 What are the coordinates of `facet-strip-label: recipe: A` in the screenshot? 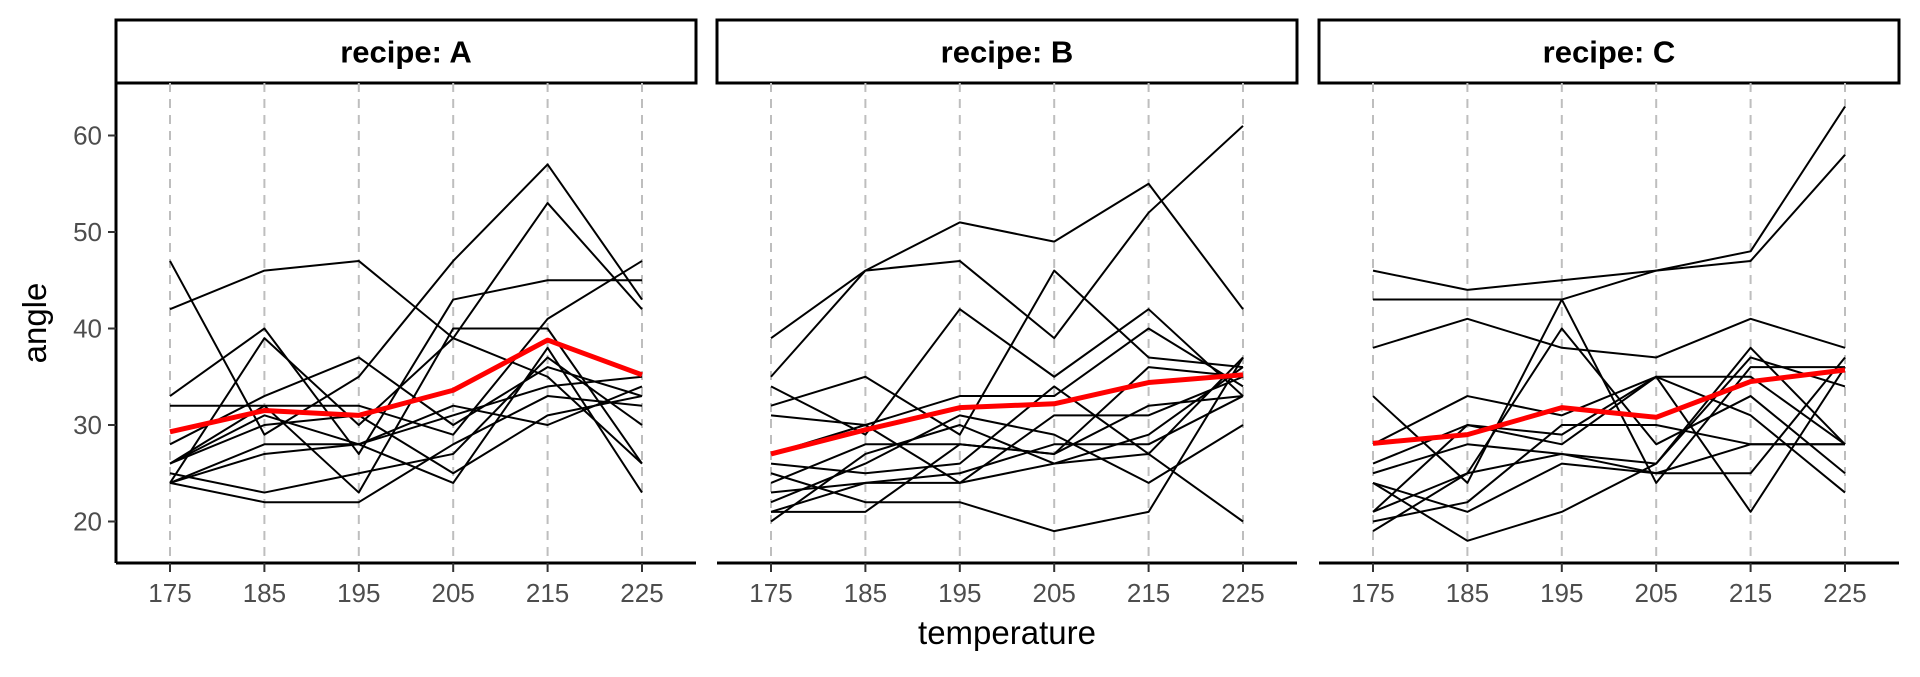 It's located at (406, 52).